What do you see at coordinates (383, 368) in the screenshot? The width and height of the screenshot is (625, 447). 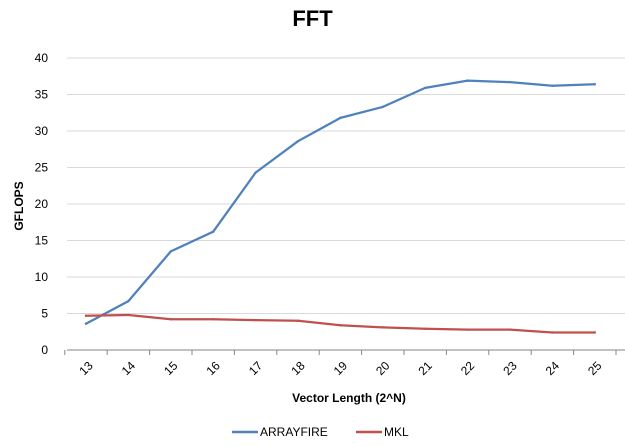 I see `x-tick-label-20: 20` at bounding box center [383, 368].